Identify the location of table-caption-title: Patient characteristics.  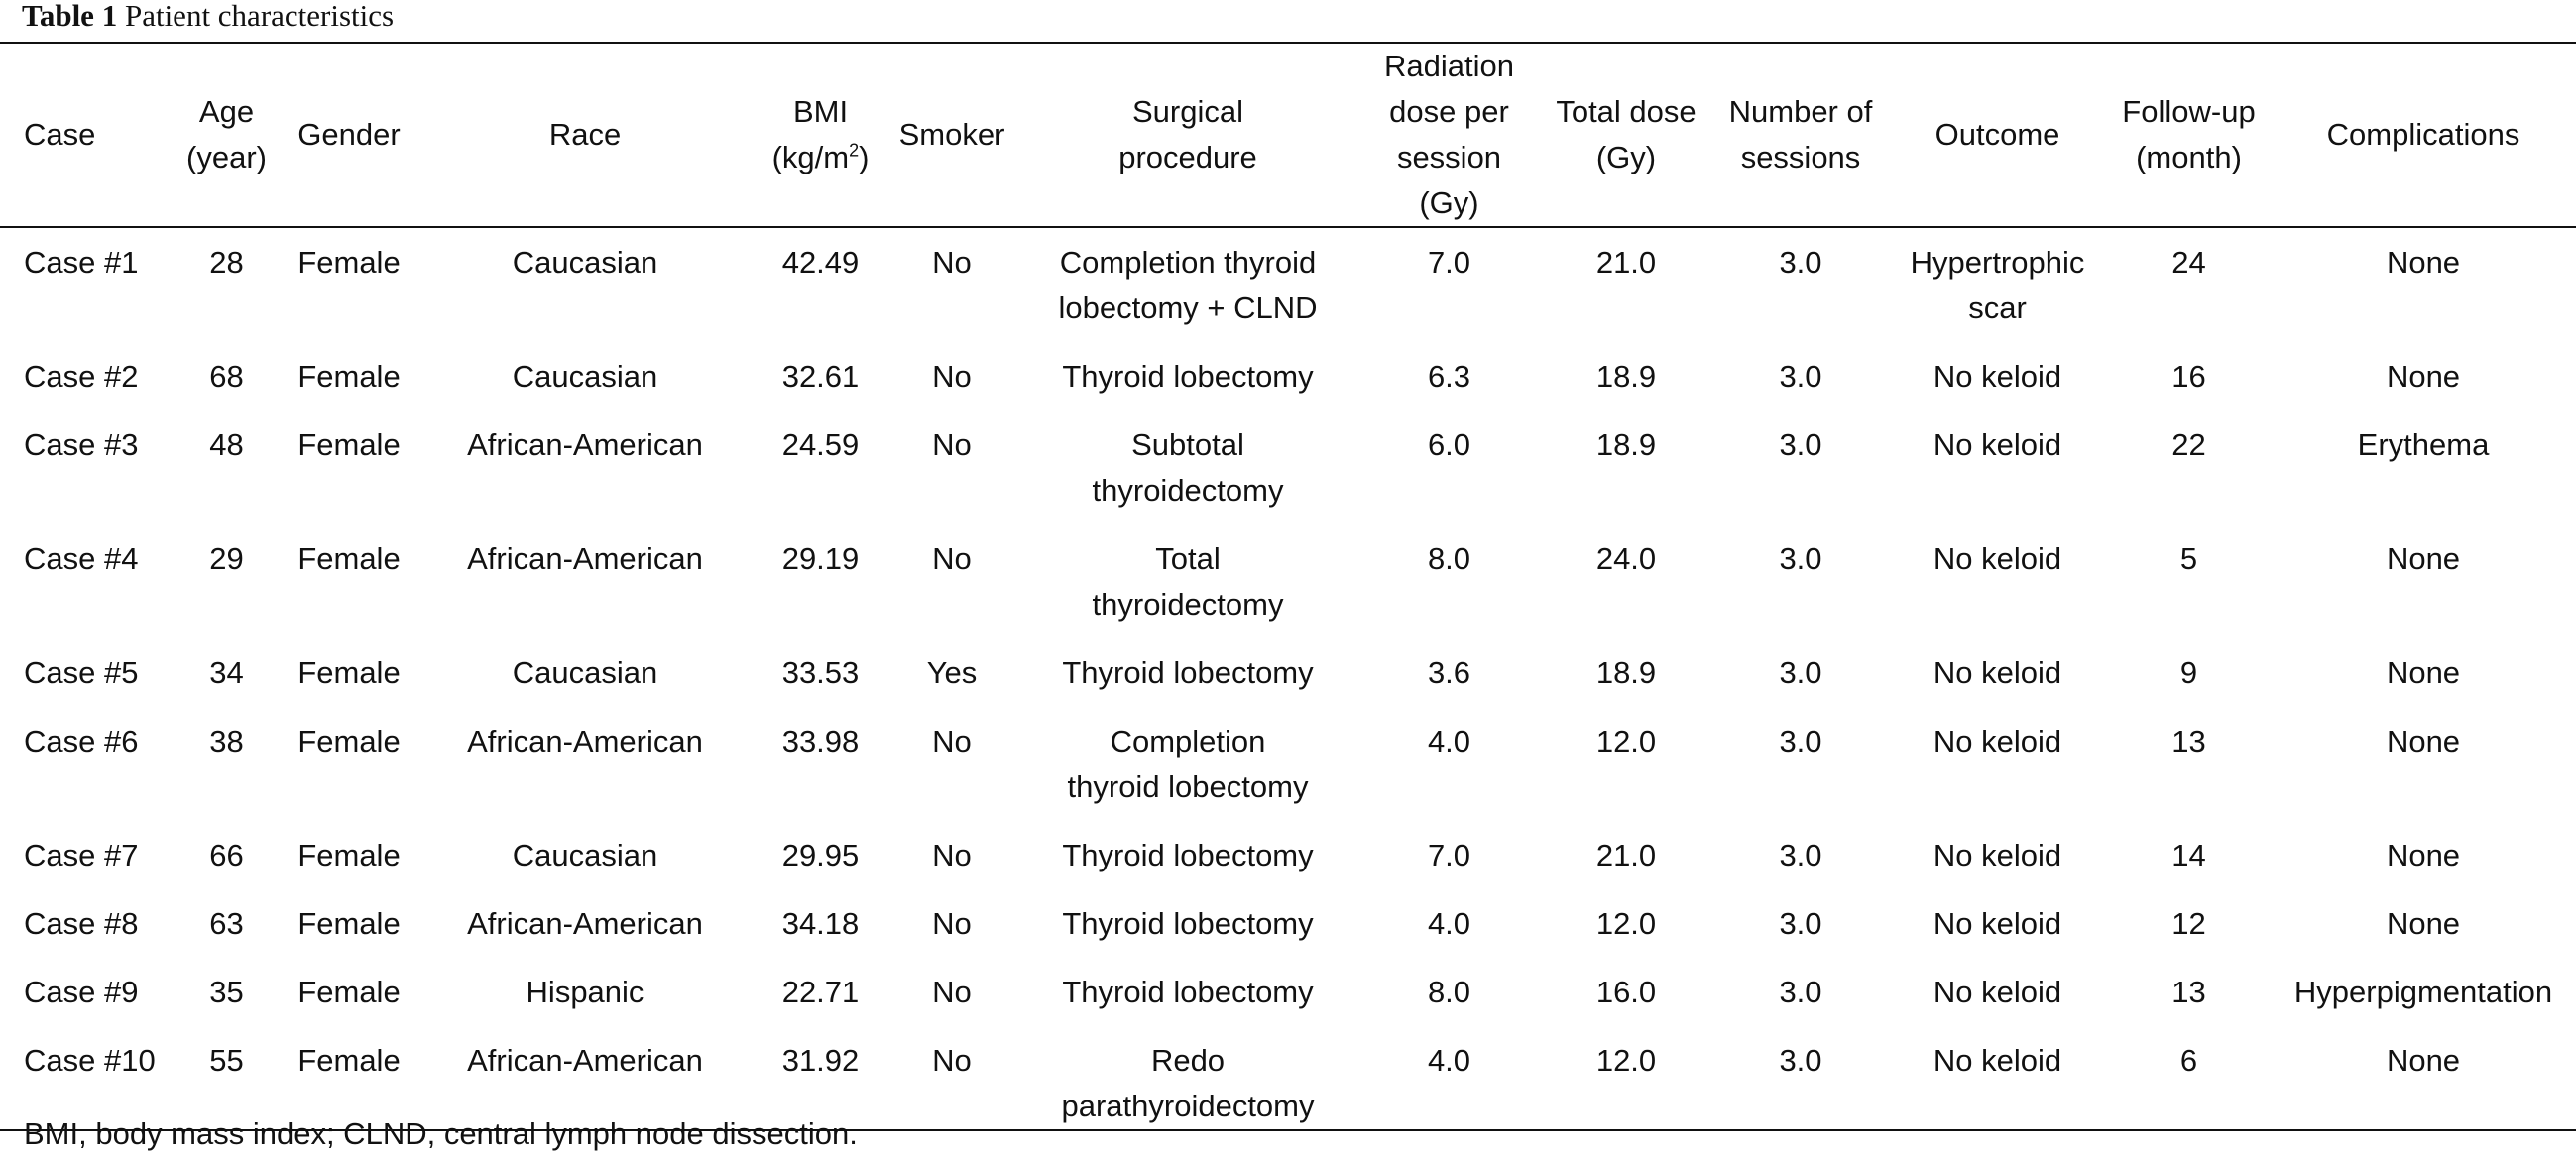
(259, 16).